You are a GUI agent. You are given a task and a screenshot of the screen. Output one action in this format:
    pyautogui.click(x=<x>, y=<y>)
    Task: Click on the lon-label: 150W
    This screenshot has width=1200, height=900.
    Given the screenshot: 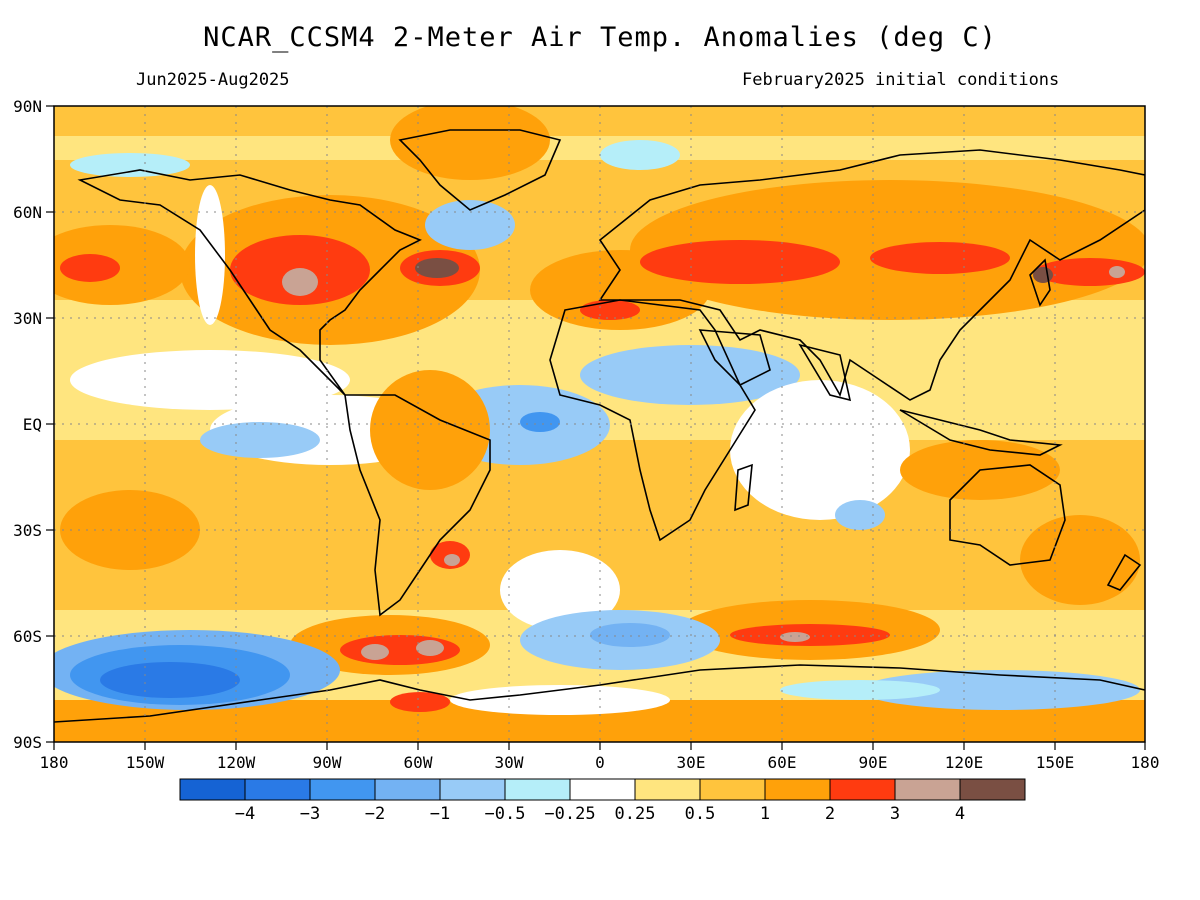 What is the action you would take?
    pyautogui.click(x=145, y=762)
    